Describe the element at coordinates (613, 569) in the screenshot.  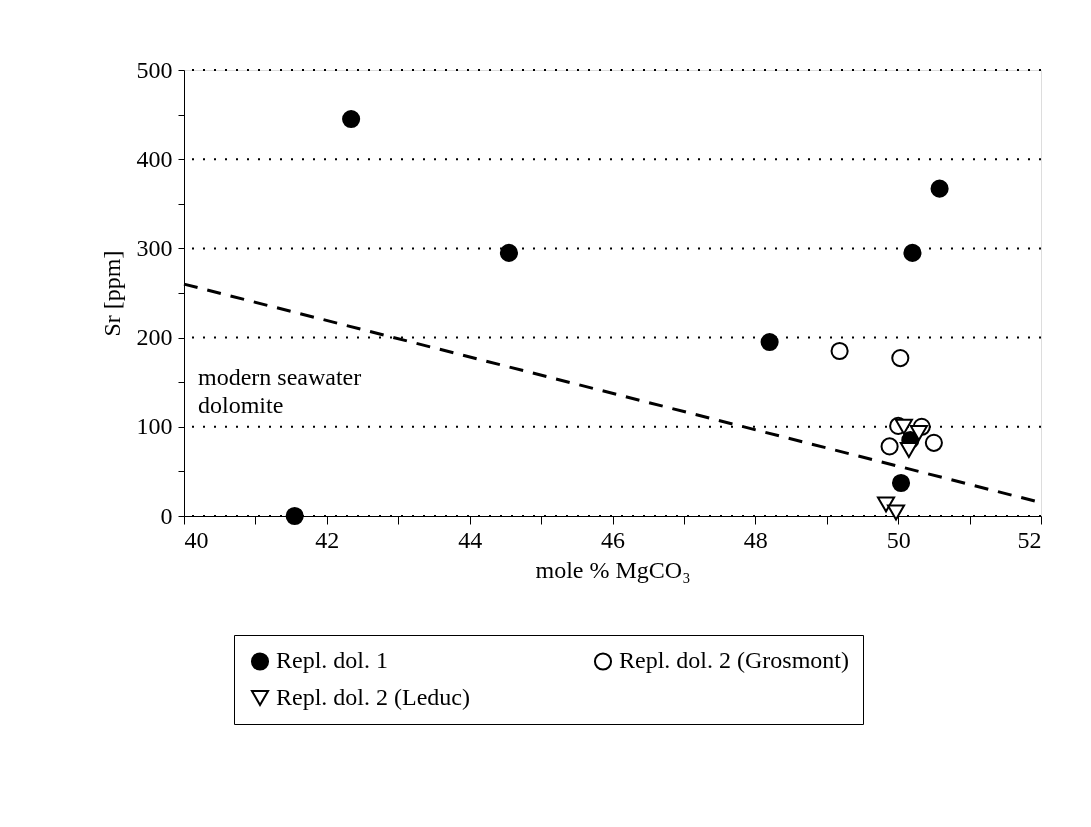
I see `x-axis-title: mole % MgCO₃` at that location.